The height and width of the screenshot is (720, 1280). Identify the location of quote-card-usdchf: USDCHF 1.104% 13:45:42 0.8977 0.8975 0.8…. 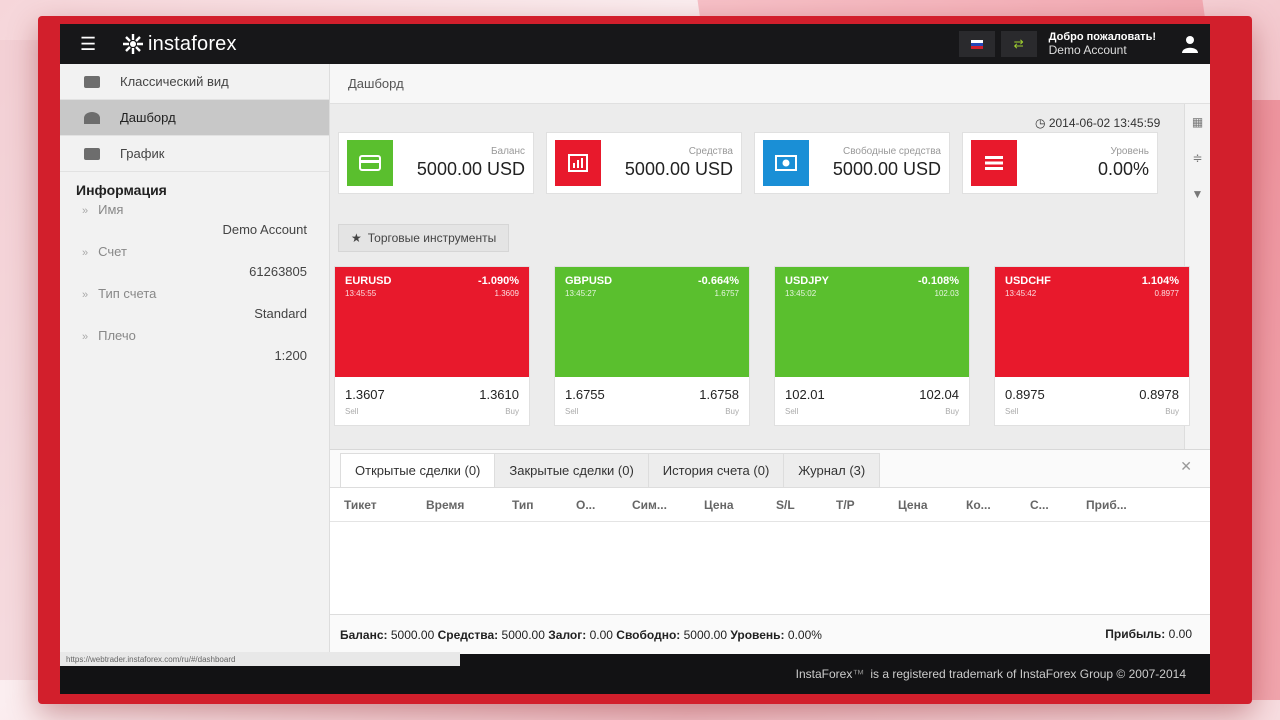
(1092, 346).